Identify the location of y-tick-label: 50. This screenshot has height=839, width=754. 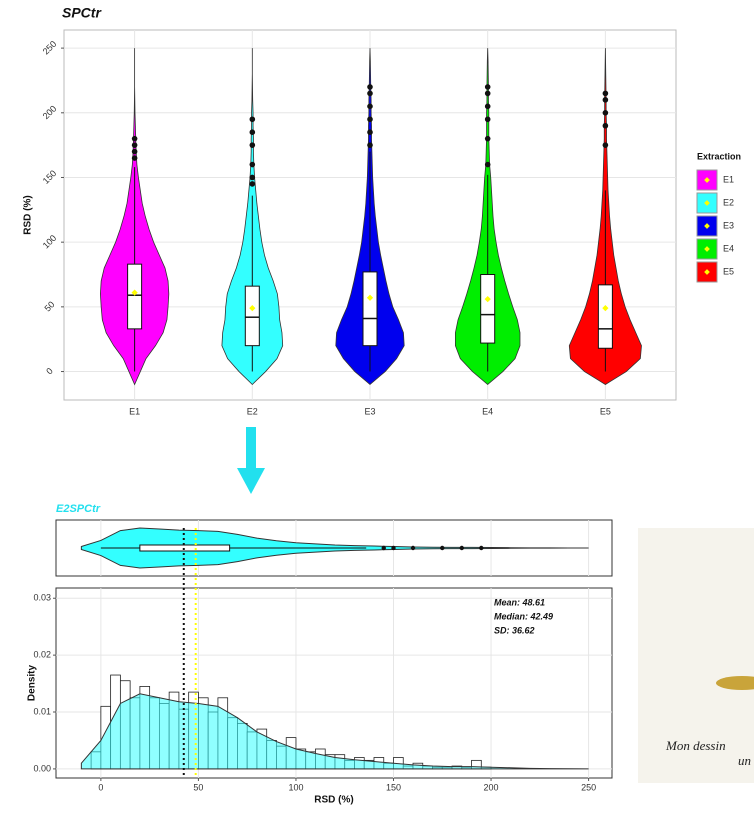
(49, 306).